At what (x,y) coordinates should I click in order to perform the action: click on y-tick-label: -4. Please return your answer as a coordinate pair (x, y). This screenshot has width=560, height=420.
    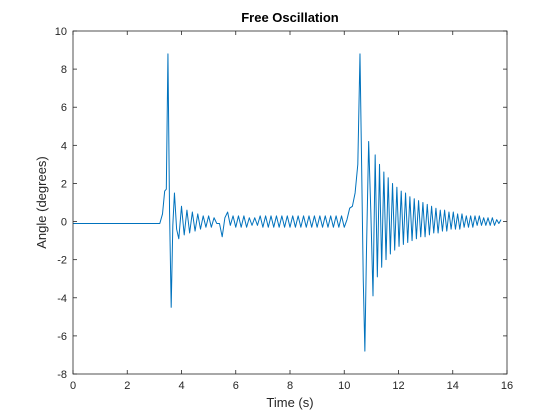
    Looking at the image, I should click on (62, 299).